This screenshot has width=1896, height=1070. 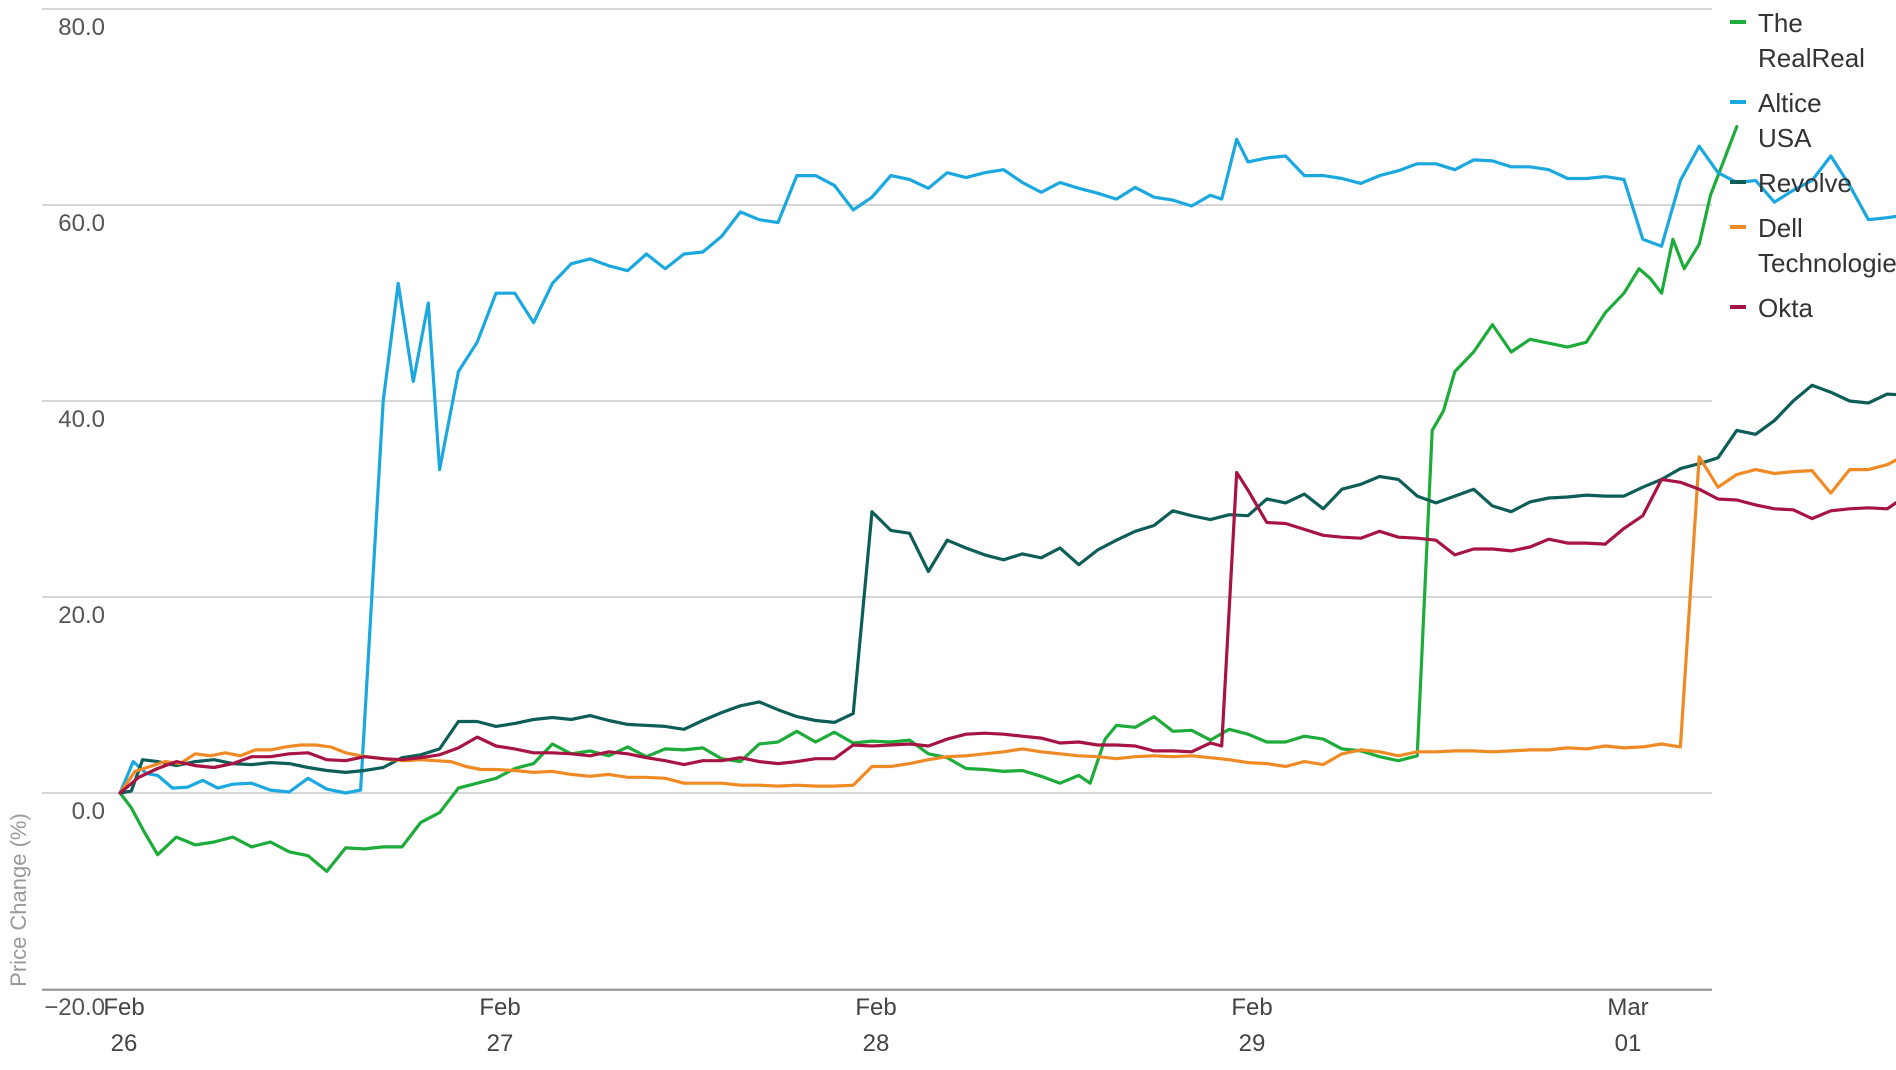 I want to click on x-tick-label: Feb 26, so click(x=123, y=1025).